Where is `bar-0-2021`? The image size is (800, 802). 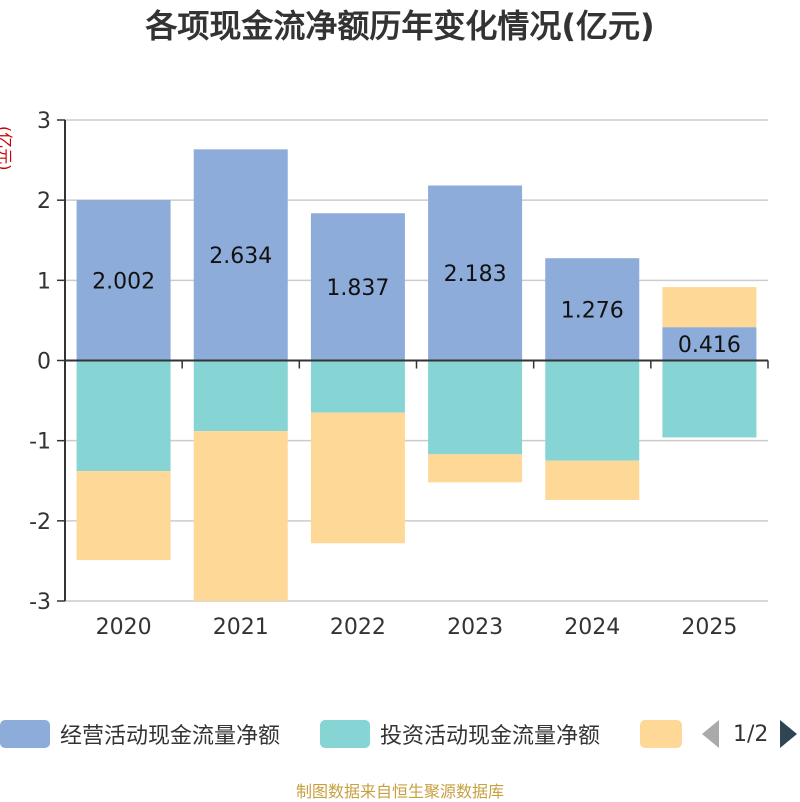 bar-0-2021 is located at coordinates (240, 255).